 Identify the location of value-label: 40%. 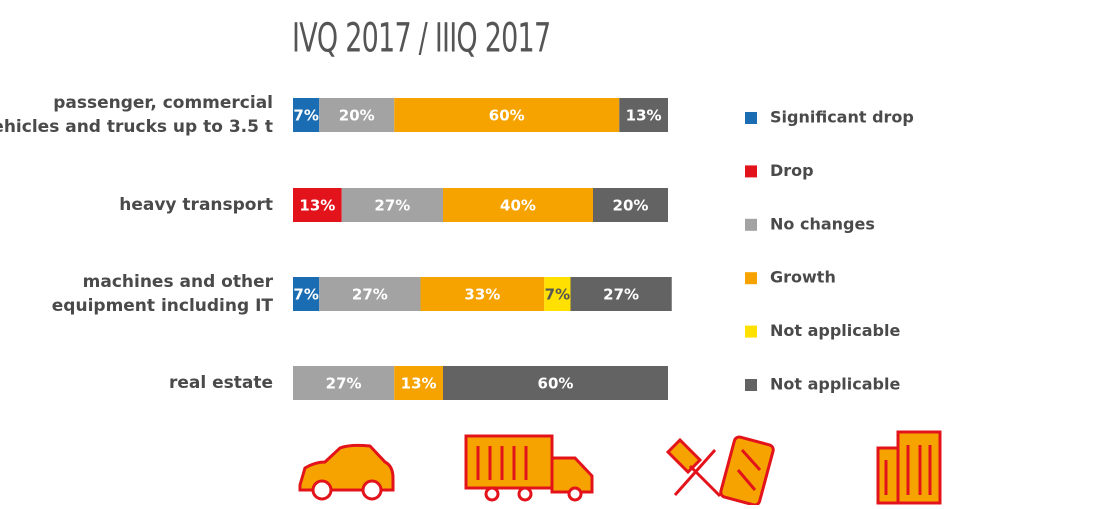
(518, 206).